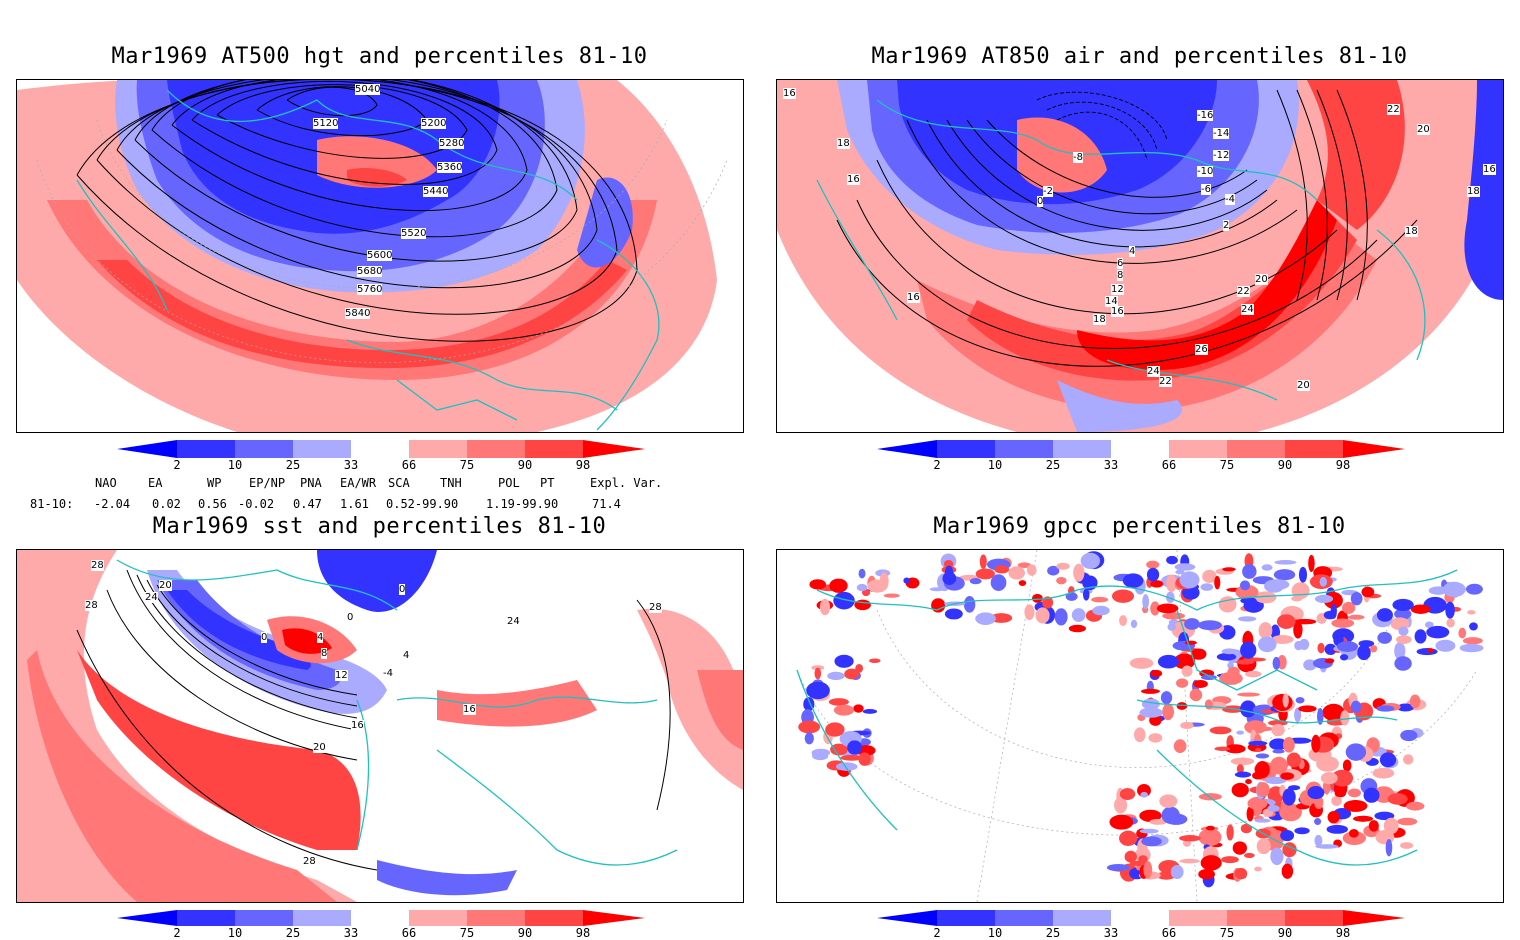 The image size is (1520, 940). I want to click on contour-label: 8, so click(324, 653).